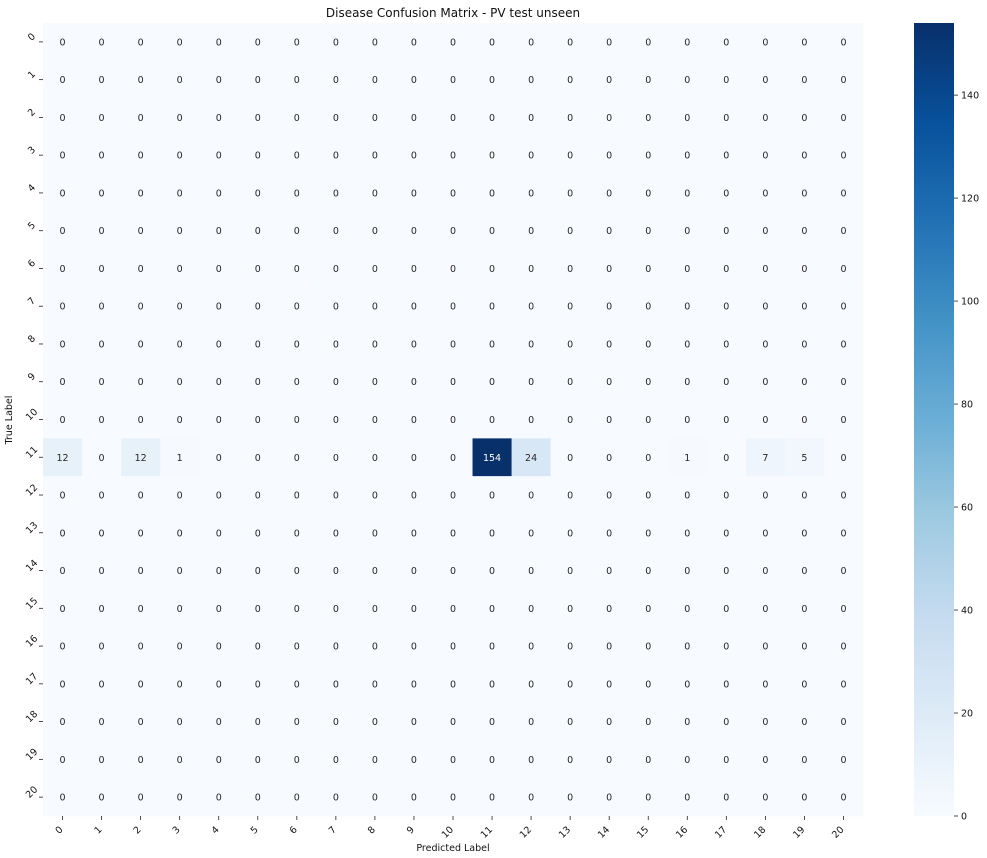 The image size is (987, 858). I want to click on x-tick-label: 7, so click(333, 830).